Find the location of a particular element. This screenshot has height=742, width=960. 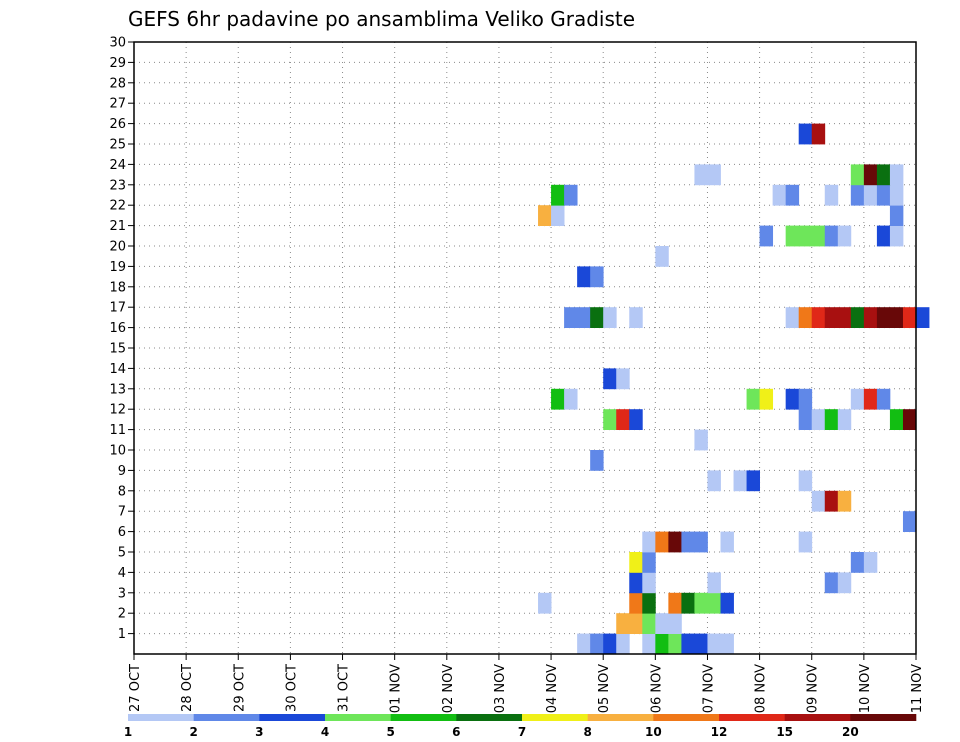

x-tick-label: 04 NOV is located at coordinates (552, 688).